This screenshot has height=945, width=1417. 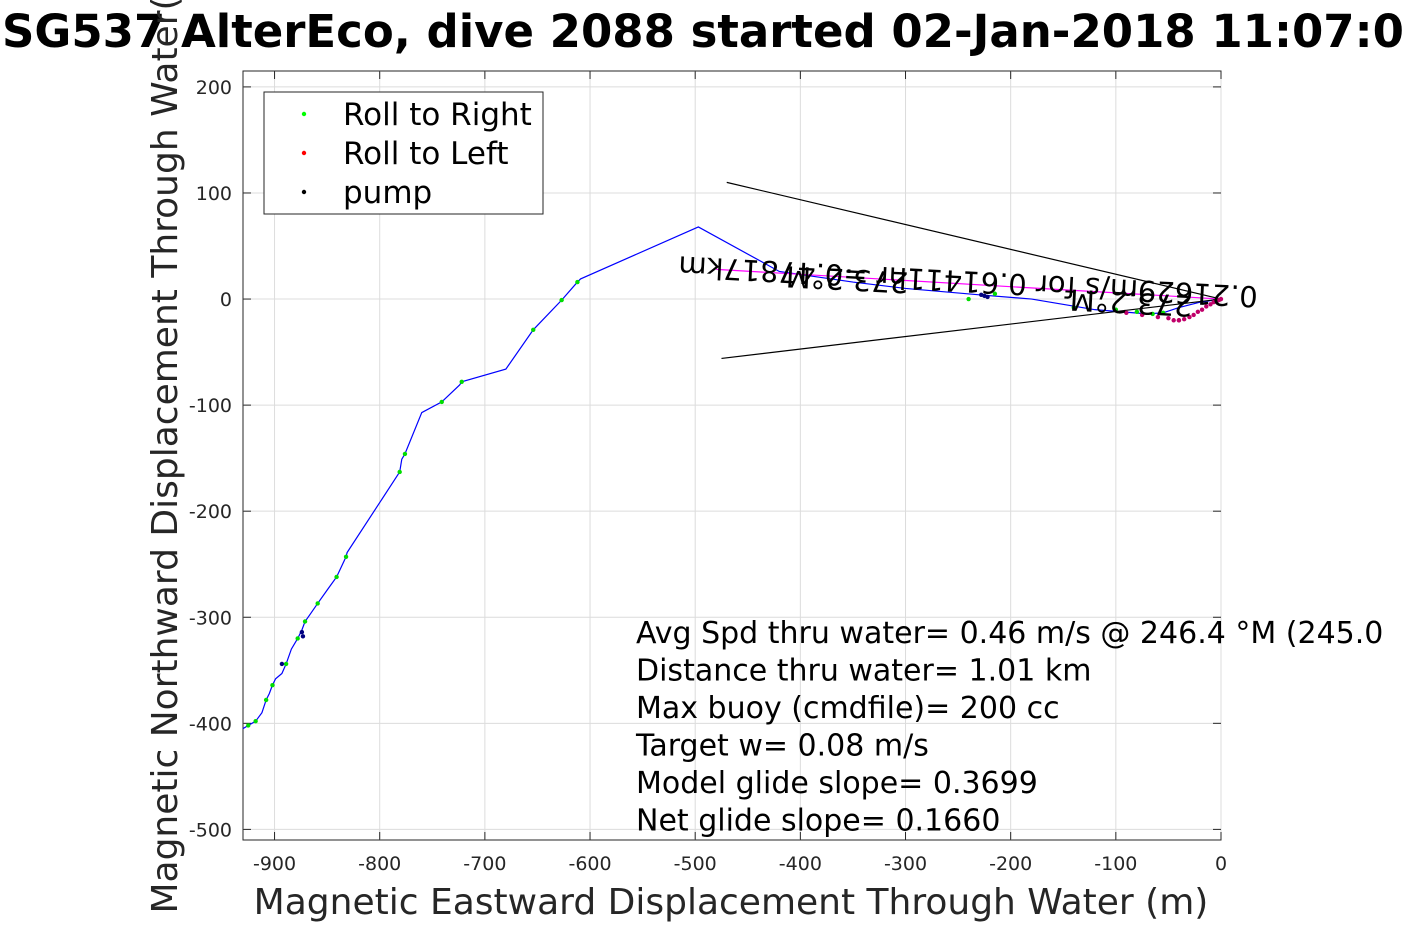 What do you see at coordinates (1115, 864) in the screenshot?
I see `x-tick-label: -100` at bounding box center [1115, 864].